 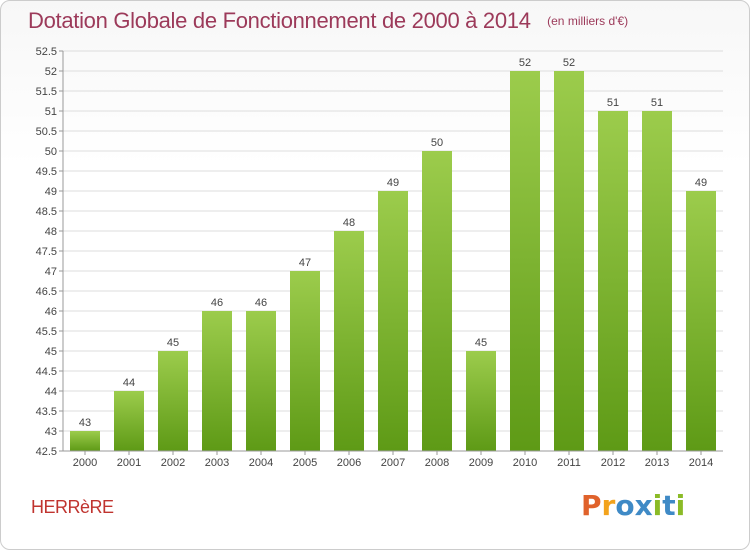 I want to click on x-tick-label: 2005, so click(x=305, y=463).